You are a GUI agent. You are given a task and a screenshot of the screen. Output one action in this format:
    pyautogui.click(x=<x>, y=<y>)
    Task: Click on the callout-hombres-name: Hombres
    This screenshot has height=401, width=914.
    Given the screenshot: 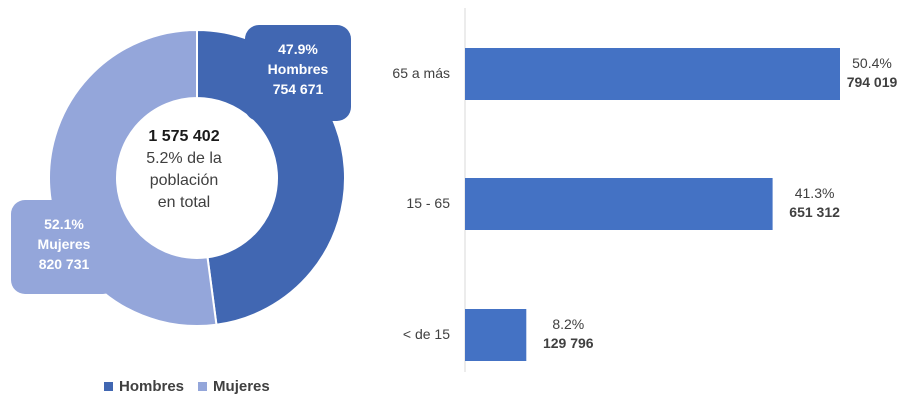 What is the action you would take?
    pyautogui.click(x=298, y=69)
    